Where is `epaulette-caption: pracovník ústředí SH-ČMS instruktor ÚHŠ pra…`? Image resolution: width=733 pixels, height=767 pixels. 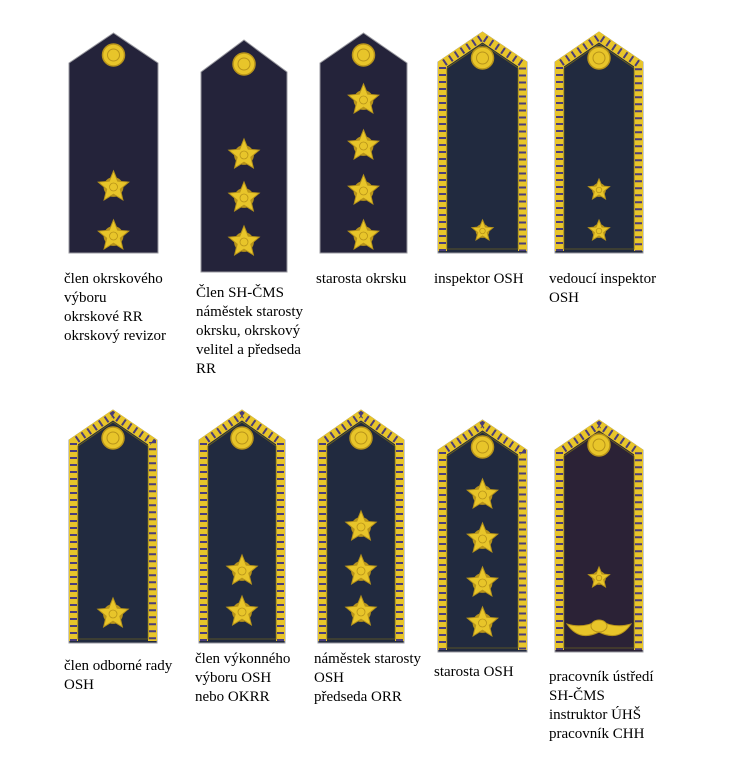 epaulette-caption: pracovník ústředí SH-ČMS instruktor ÚHŠ pra… is located at coordinates (601, 706).